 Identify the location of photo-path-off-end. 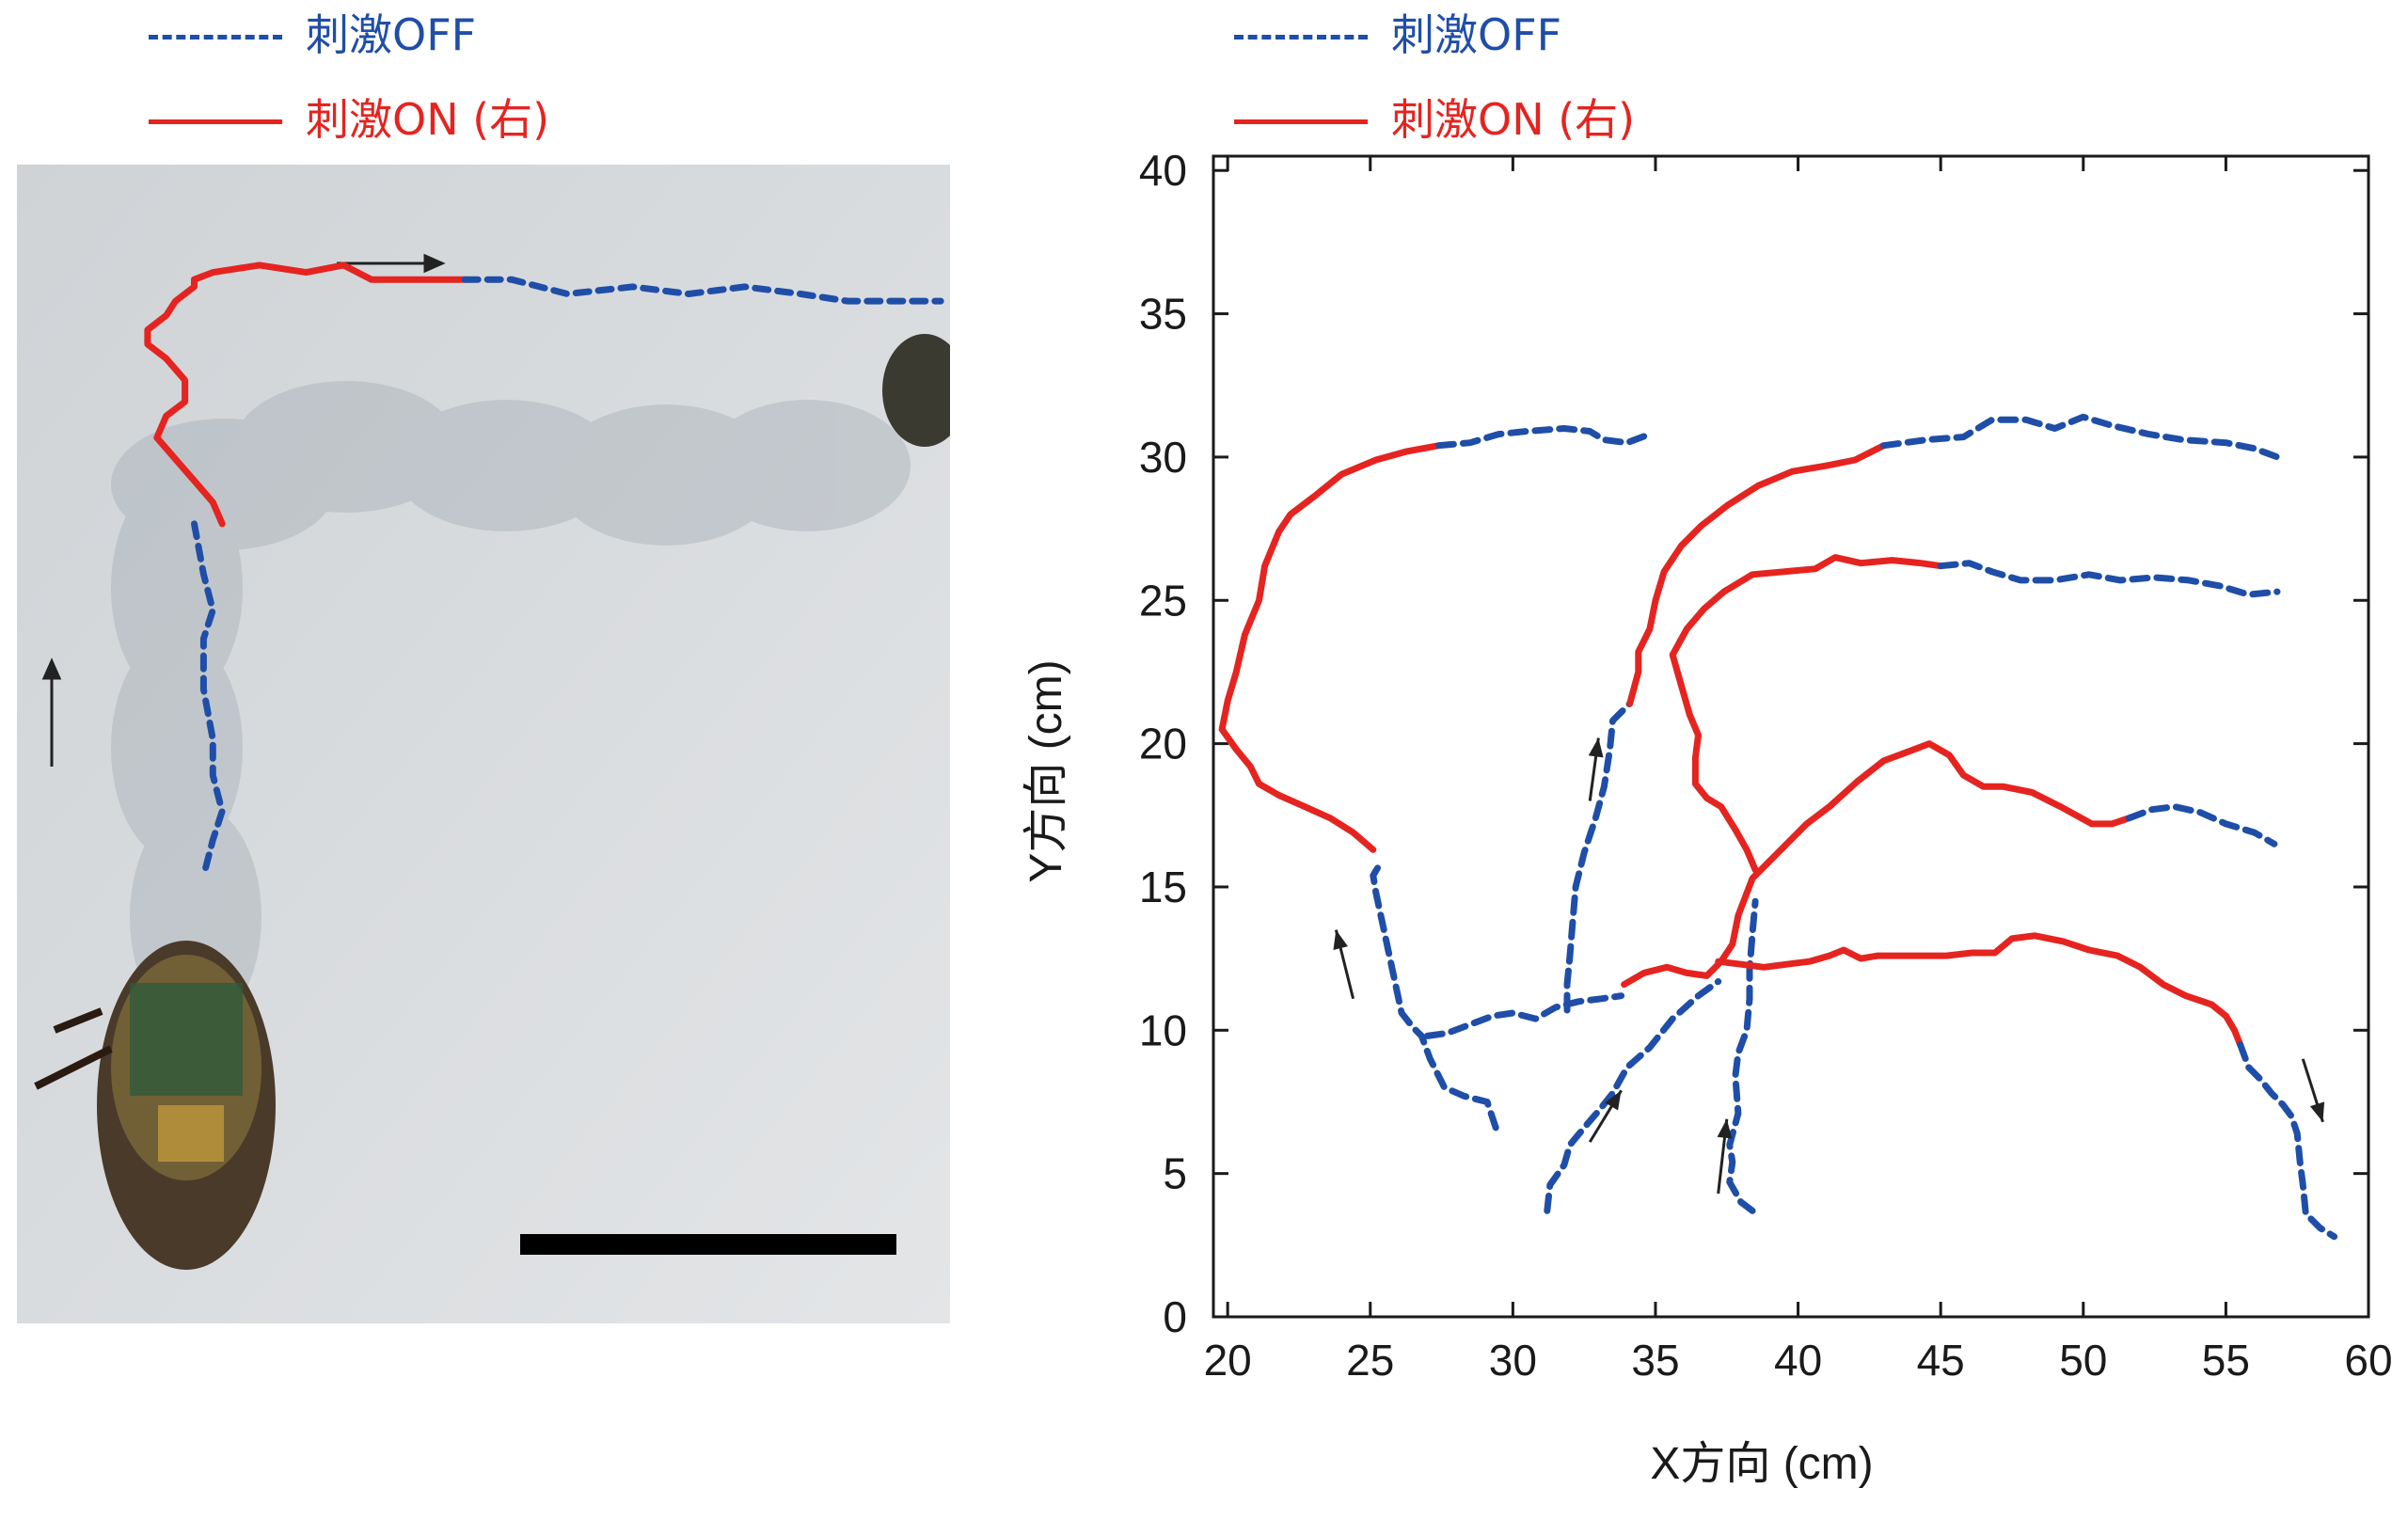
(703, 290).